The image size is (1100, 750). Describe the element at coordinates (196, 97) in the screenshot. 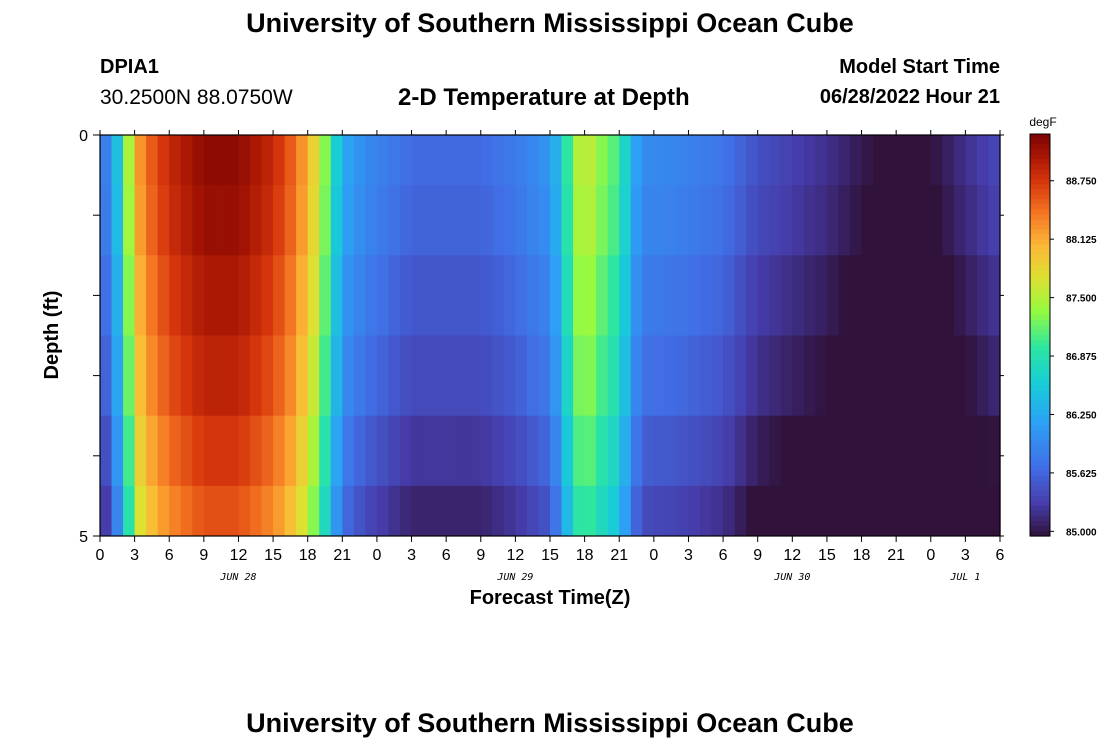

I see `station-coordinates: 30.2500N 88.0750W` at that location.